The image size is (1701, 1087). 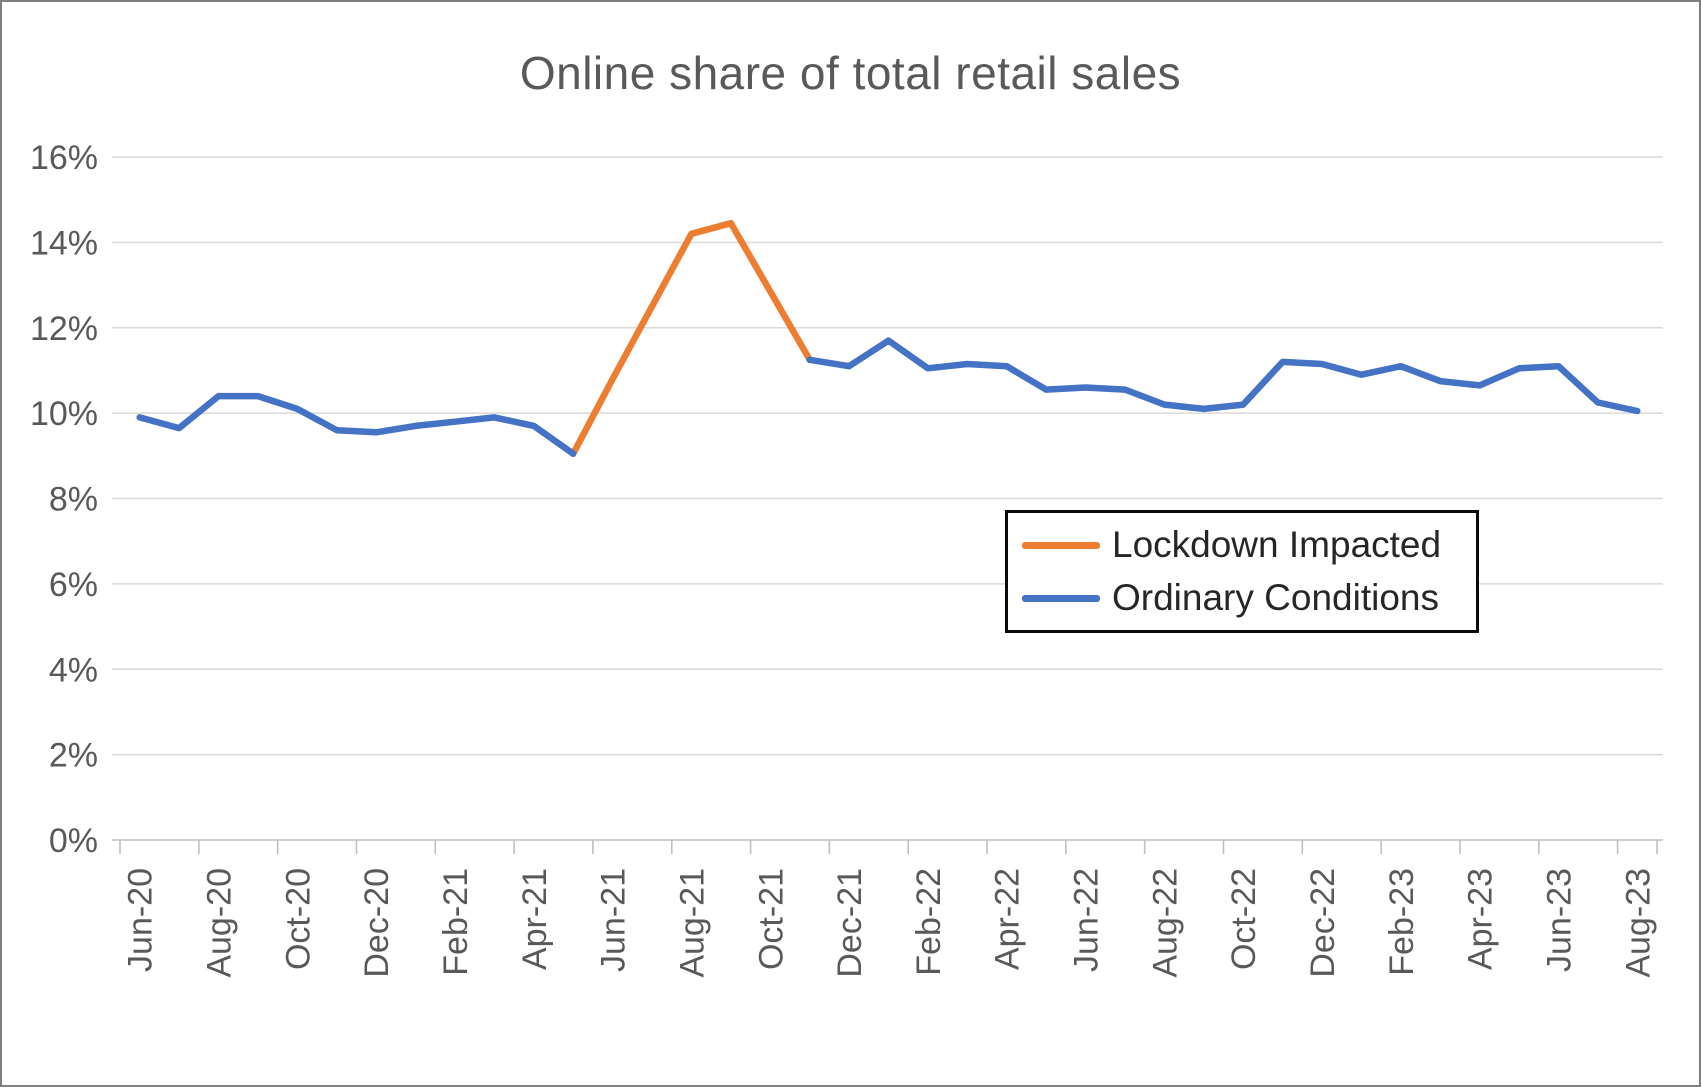 I want to click on x-axis-tick-label: Feb-21, so click(x=456, y=922).